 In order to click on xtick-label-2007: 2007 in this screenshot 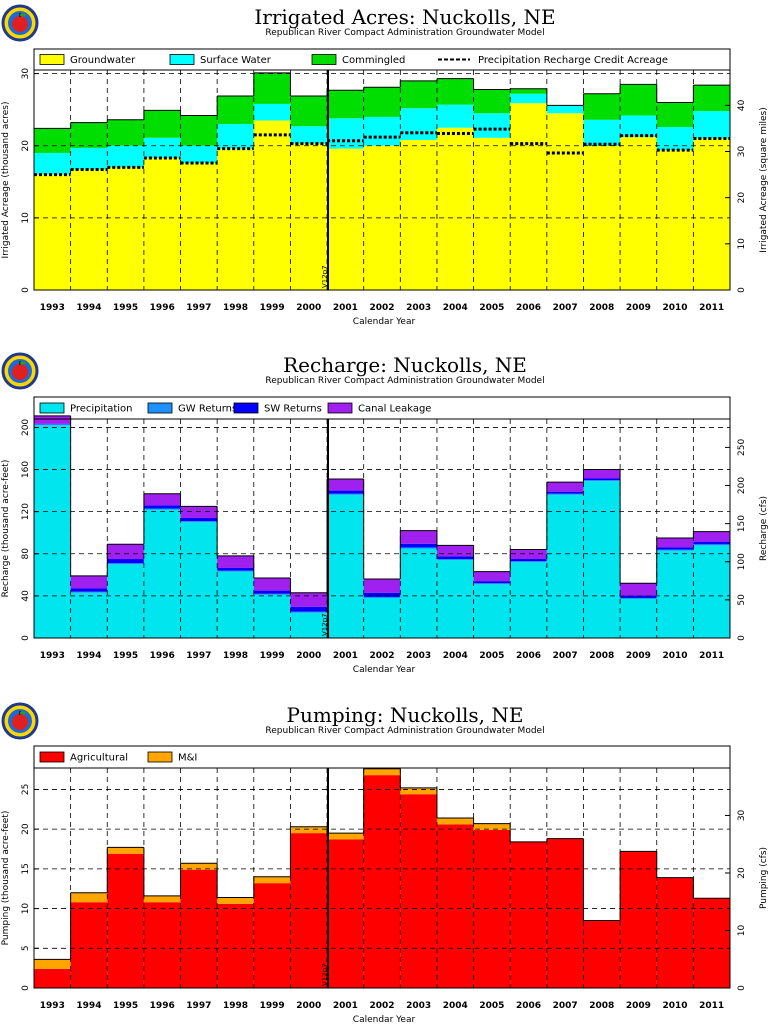, I will do `click(565, 656)`.